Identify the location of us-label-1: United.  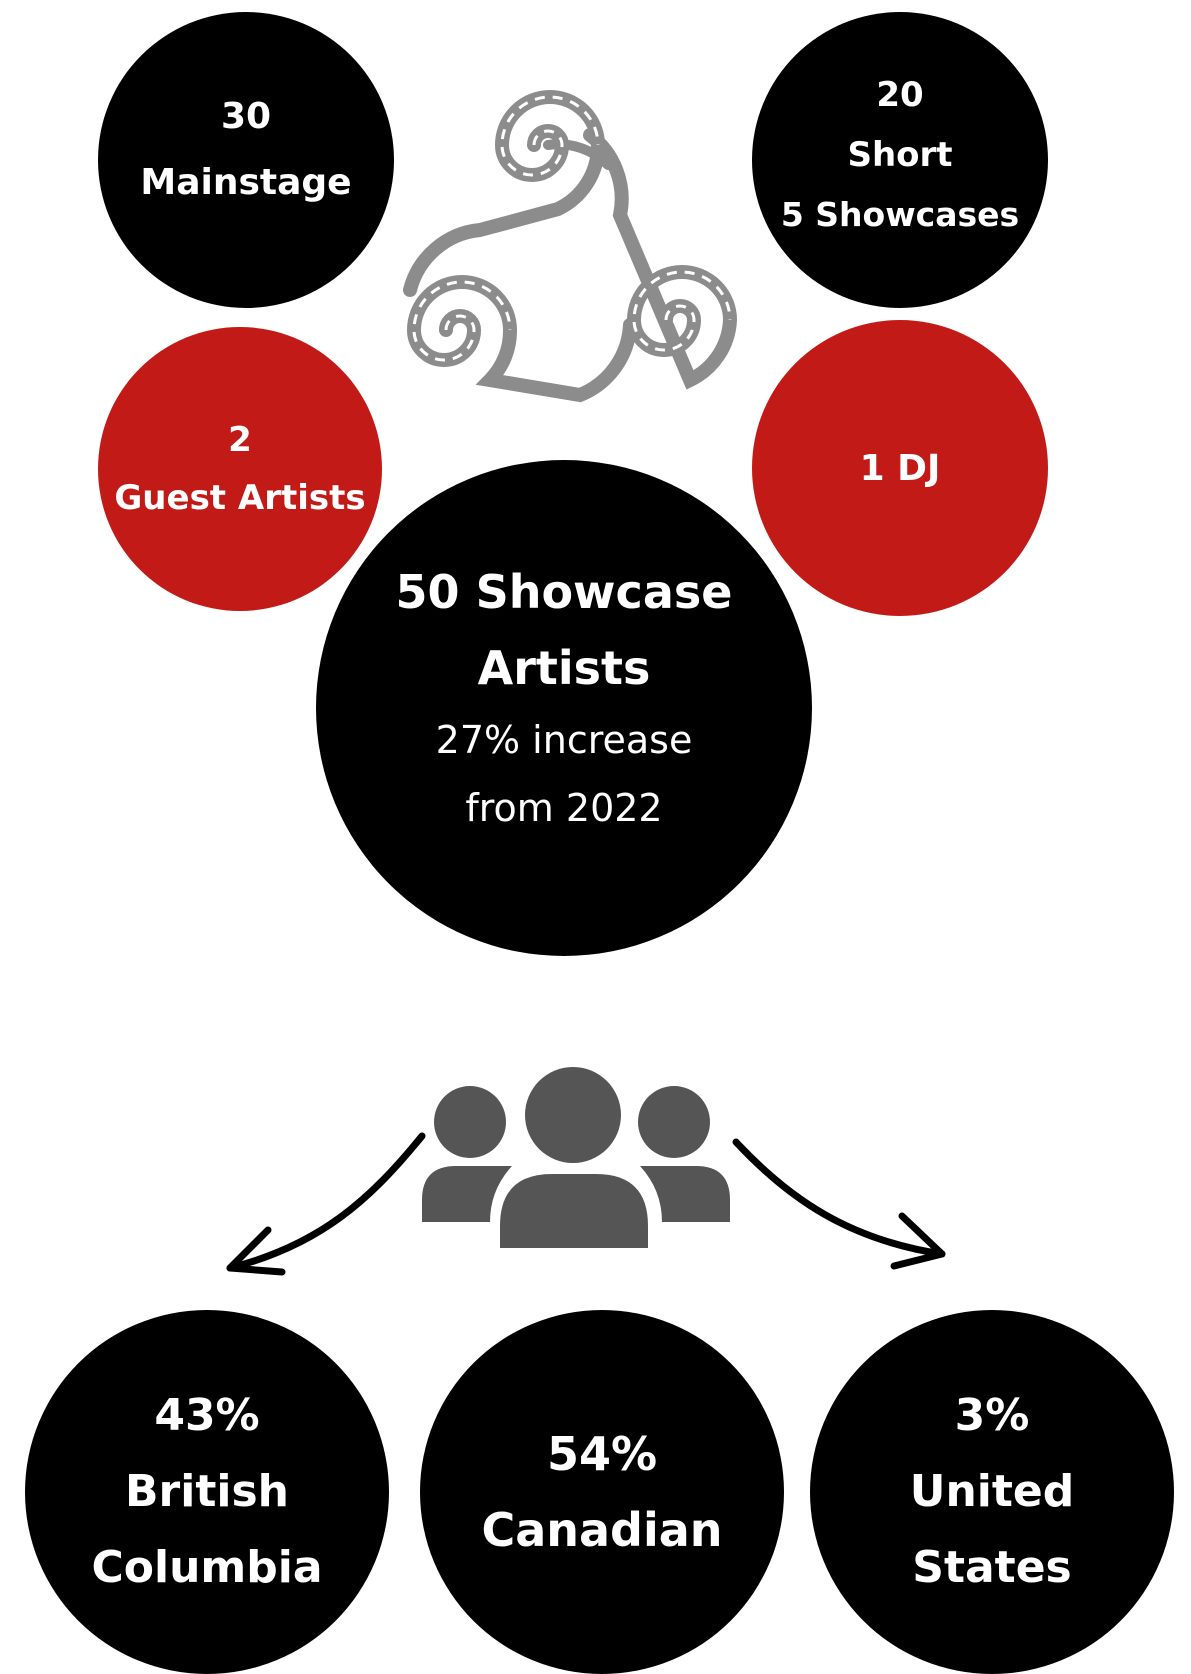
(992, 1491).